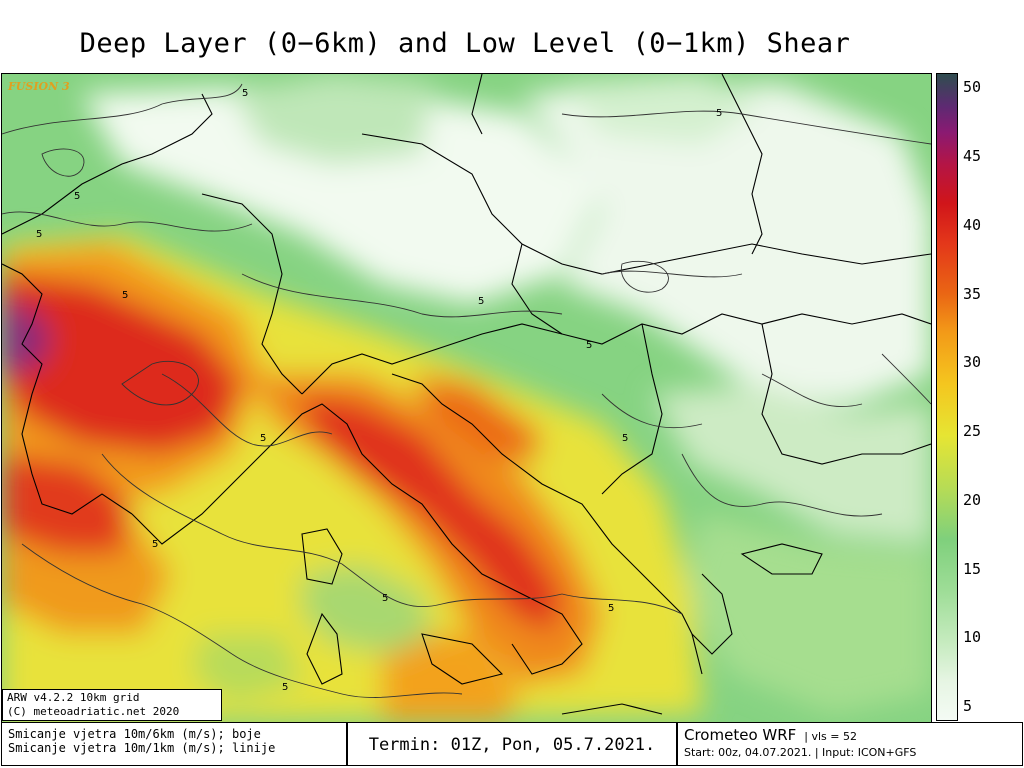  I want to click on colorbar, so click(947, 397).